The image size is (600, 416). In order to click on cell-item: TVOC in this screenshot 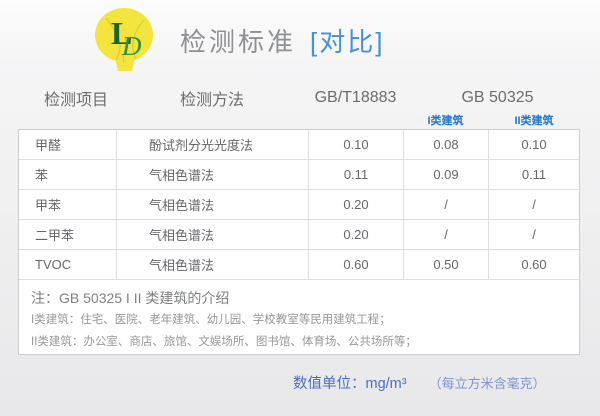, I will do `click(68, 264)`.